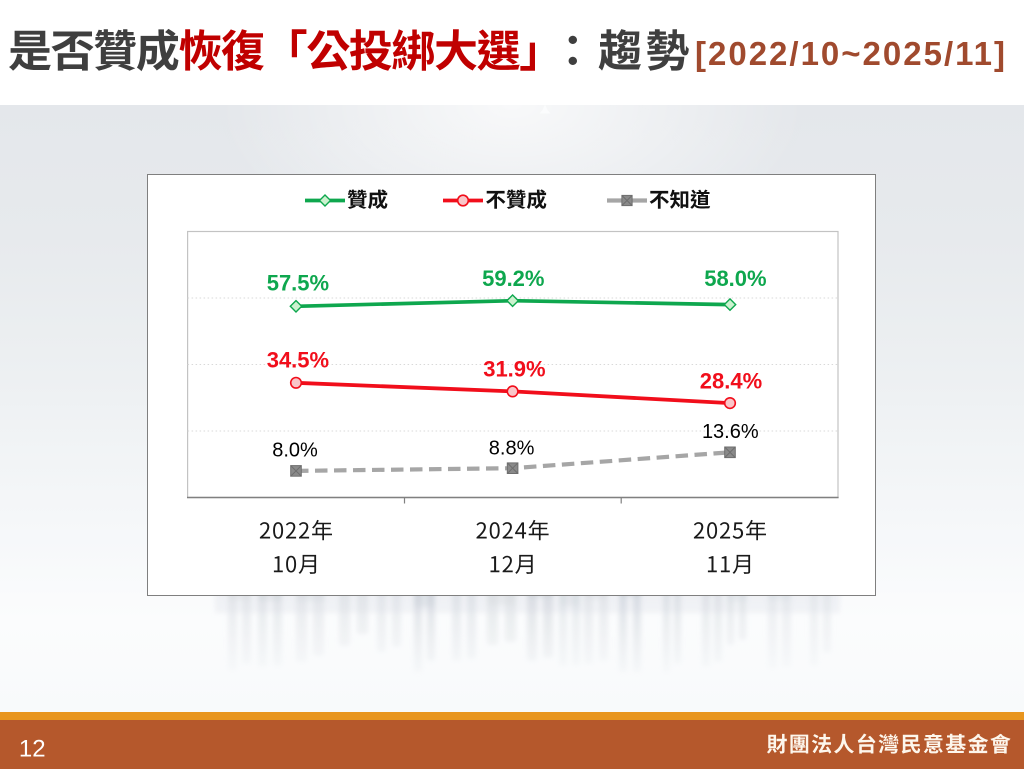  Describe the element at coordinates (32, 748) in the screenshot. I see `svg-text: 12` at that location.